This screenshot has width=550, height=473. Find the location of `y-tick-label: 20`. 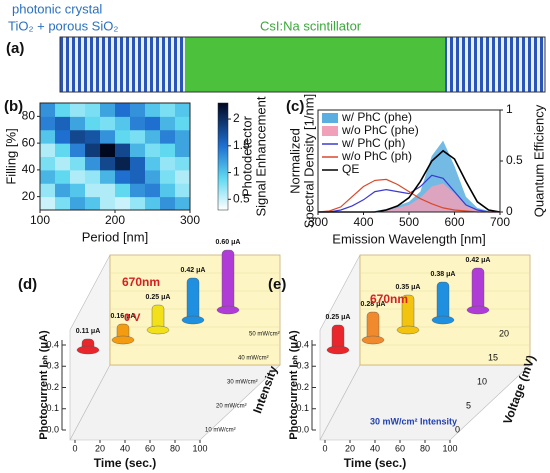

y-tick-label: 20 is located at coordinates (29, 196).